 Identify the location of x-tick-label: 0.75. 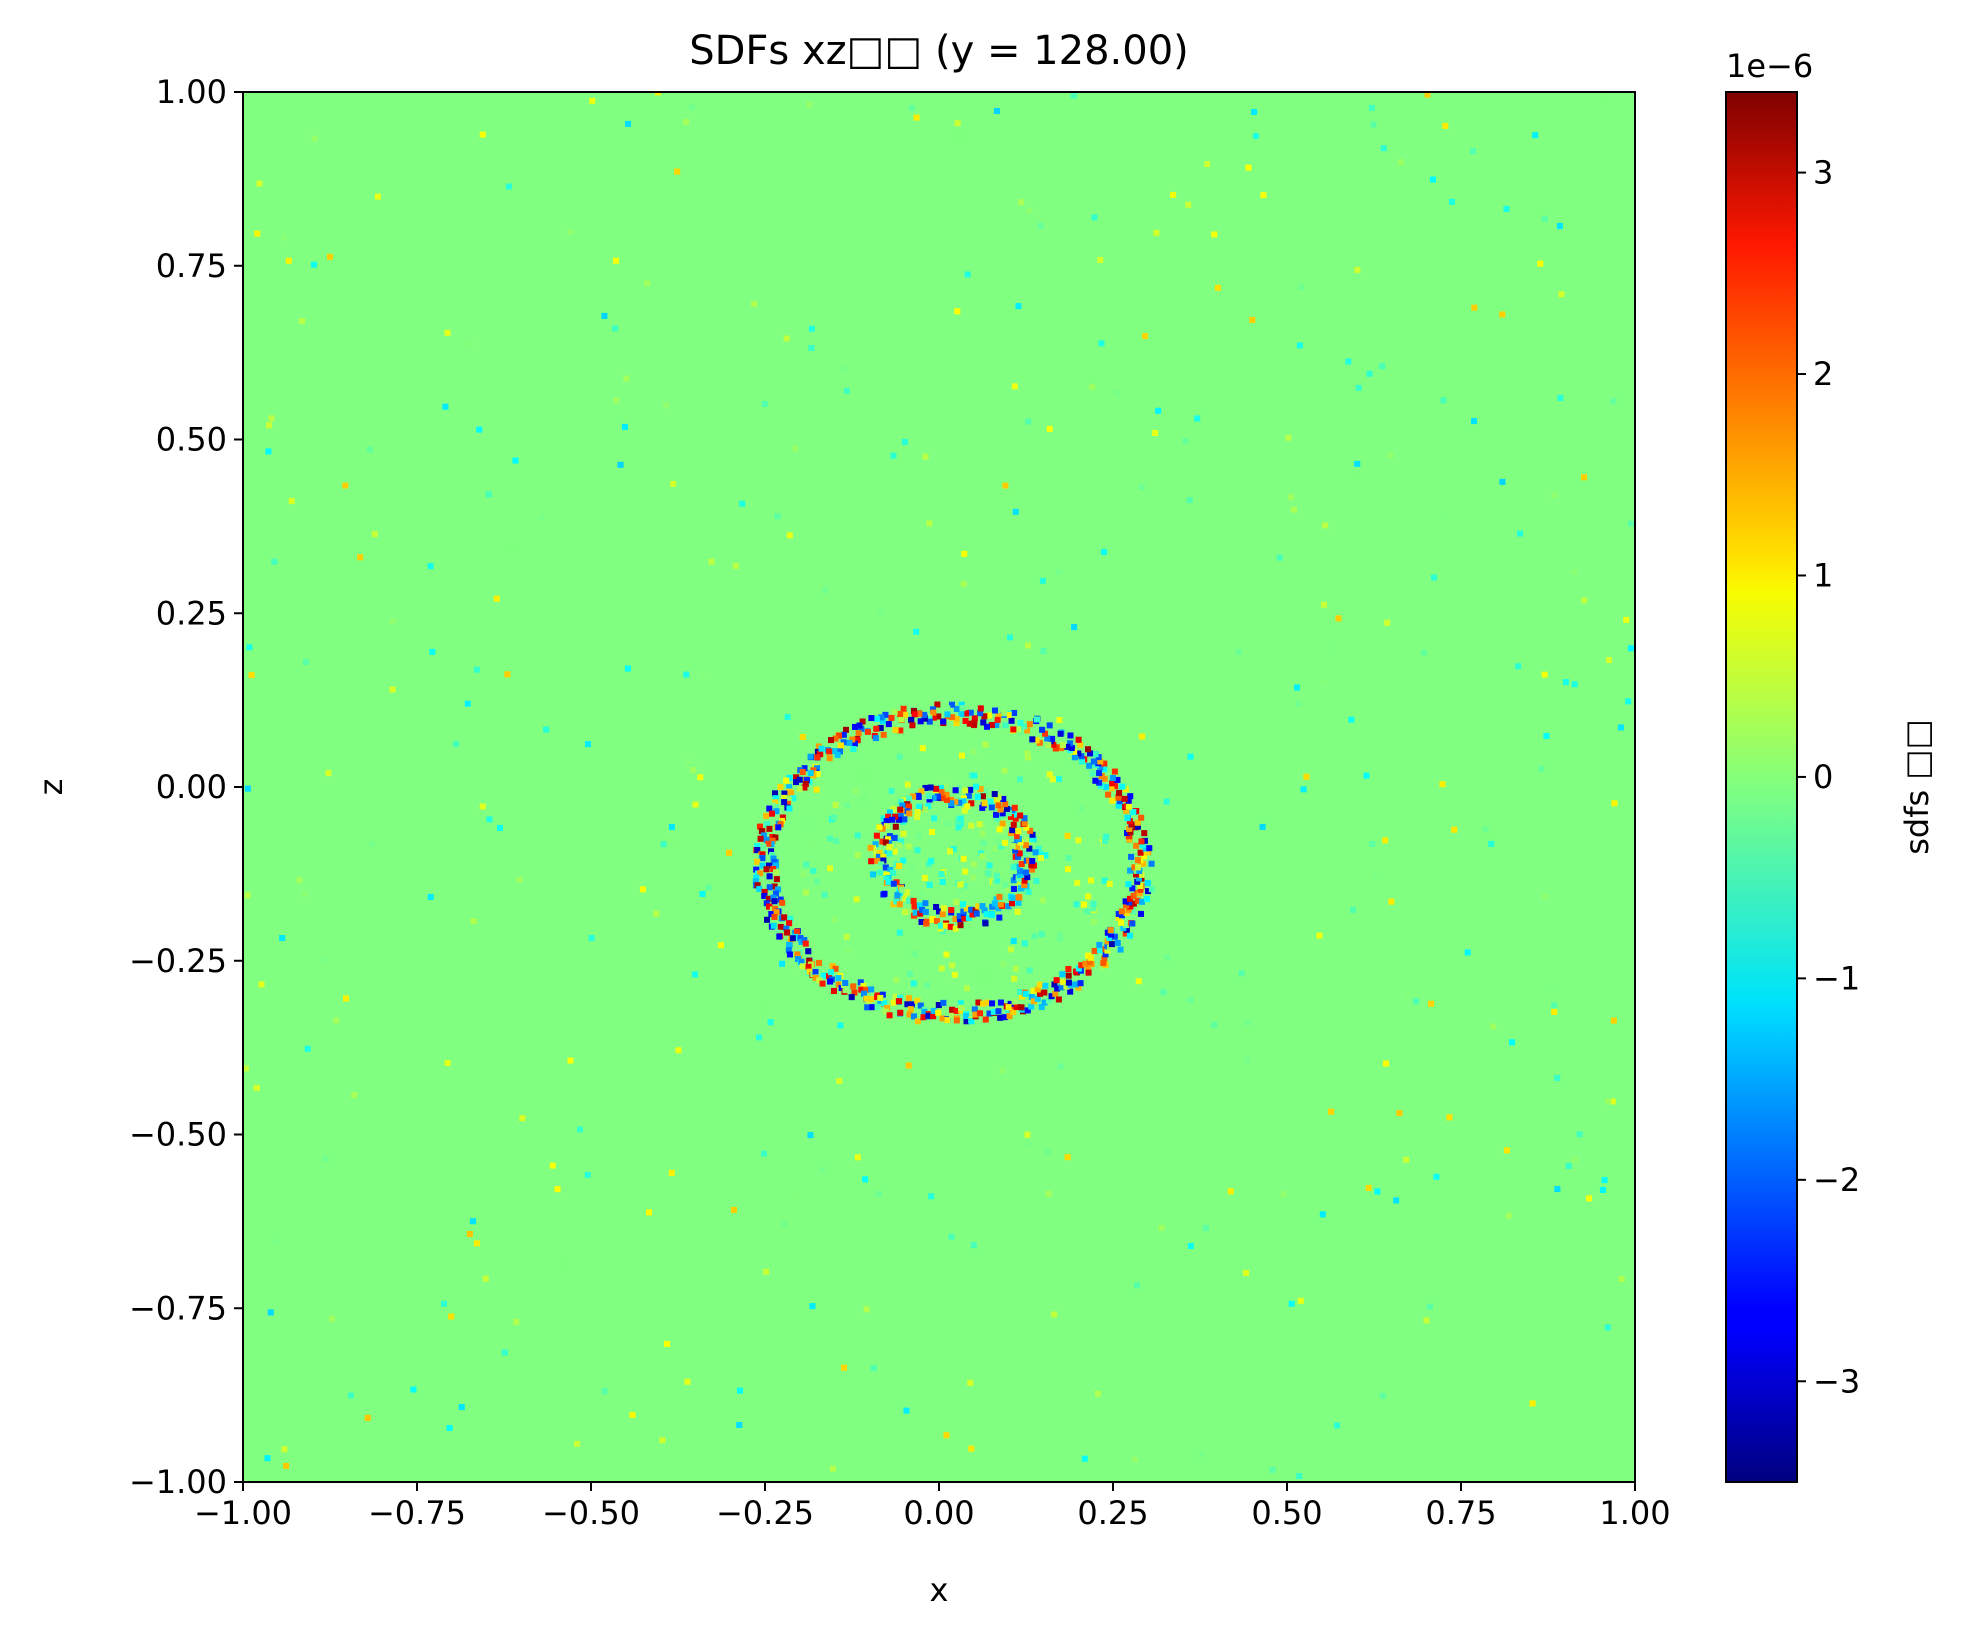
(1460, 1513).